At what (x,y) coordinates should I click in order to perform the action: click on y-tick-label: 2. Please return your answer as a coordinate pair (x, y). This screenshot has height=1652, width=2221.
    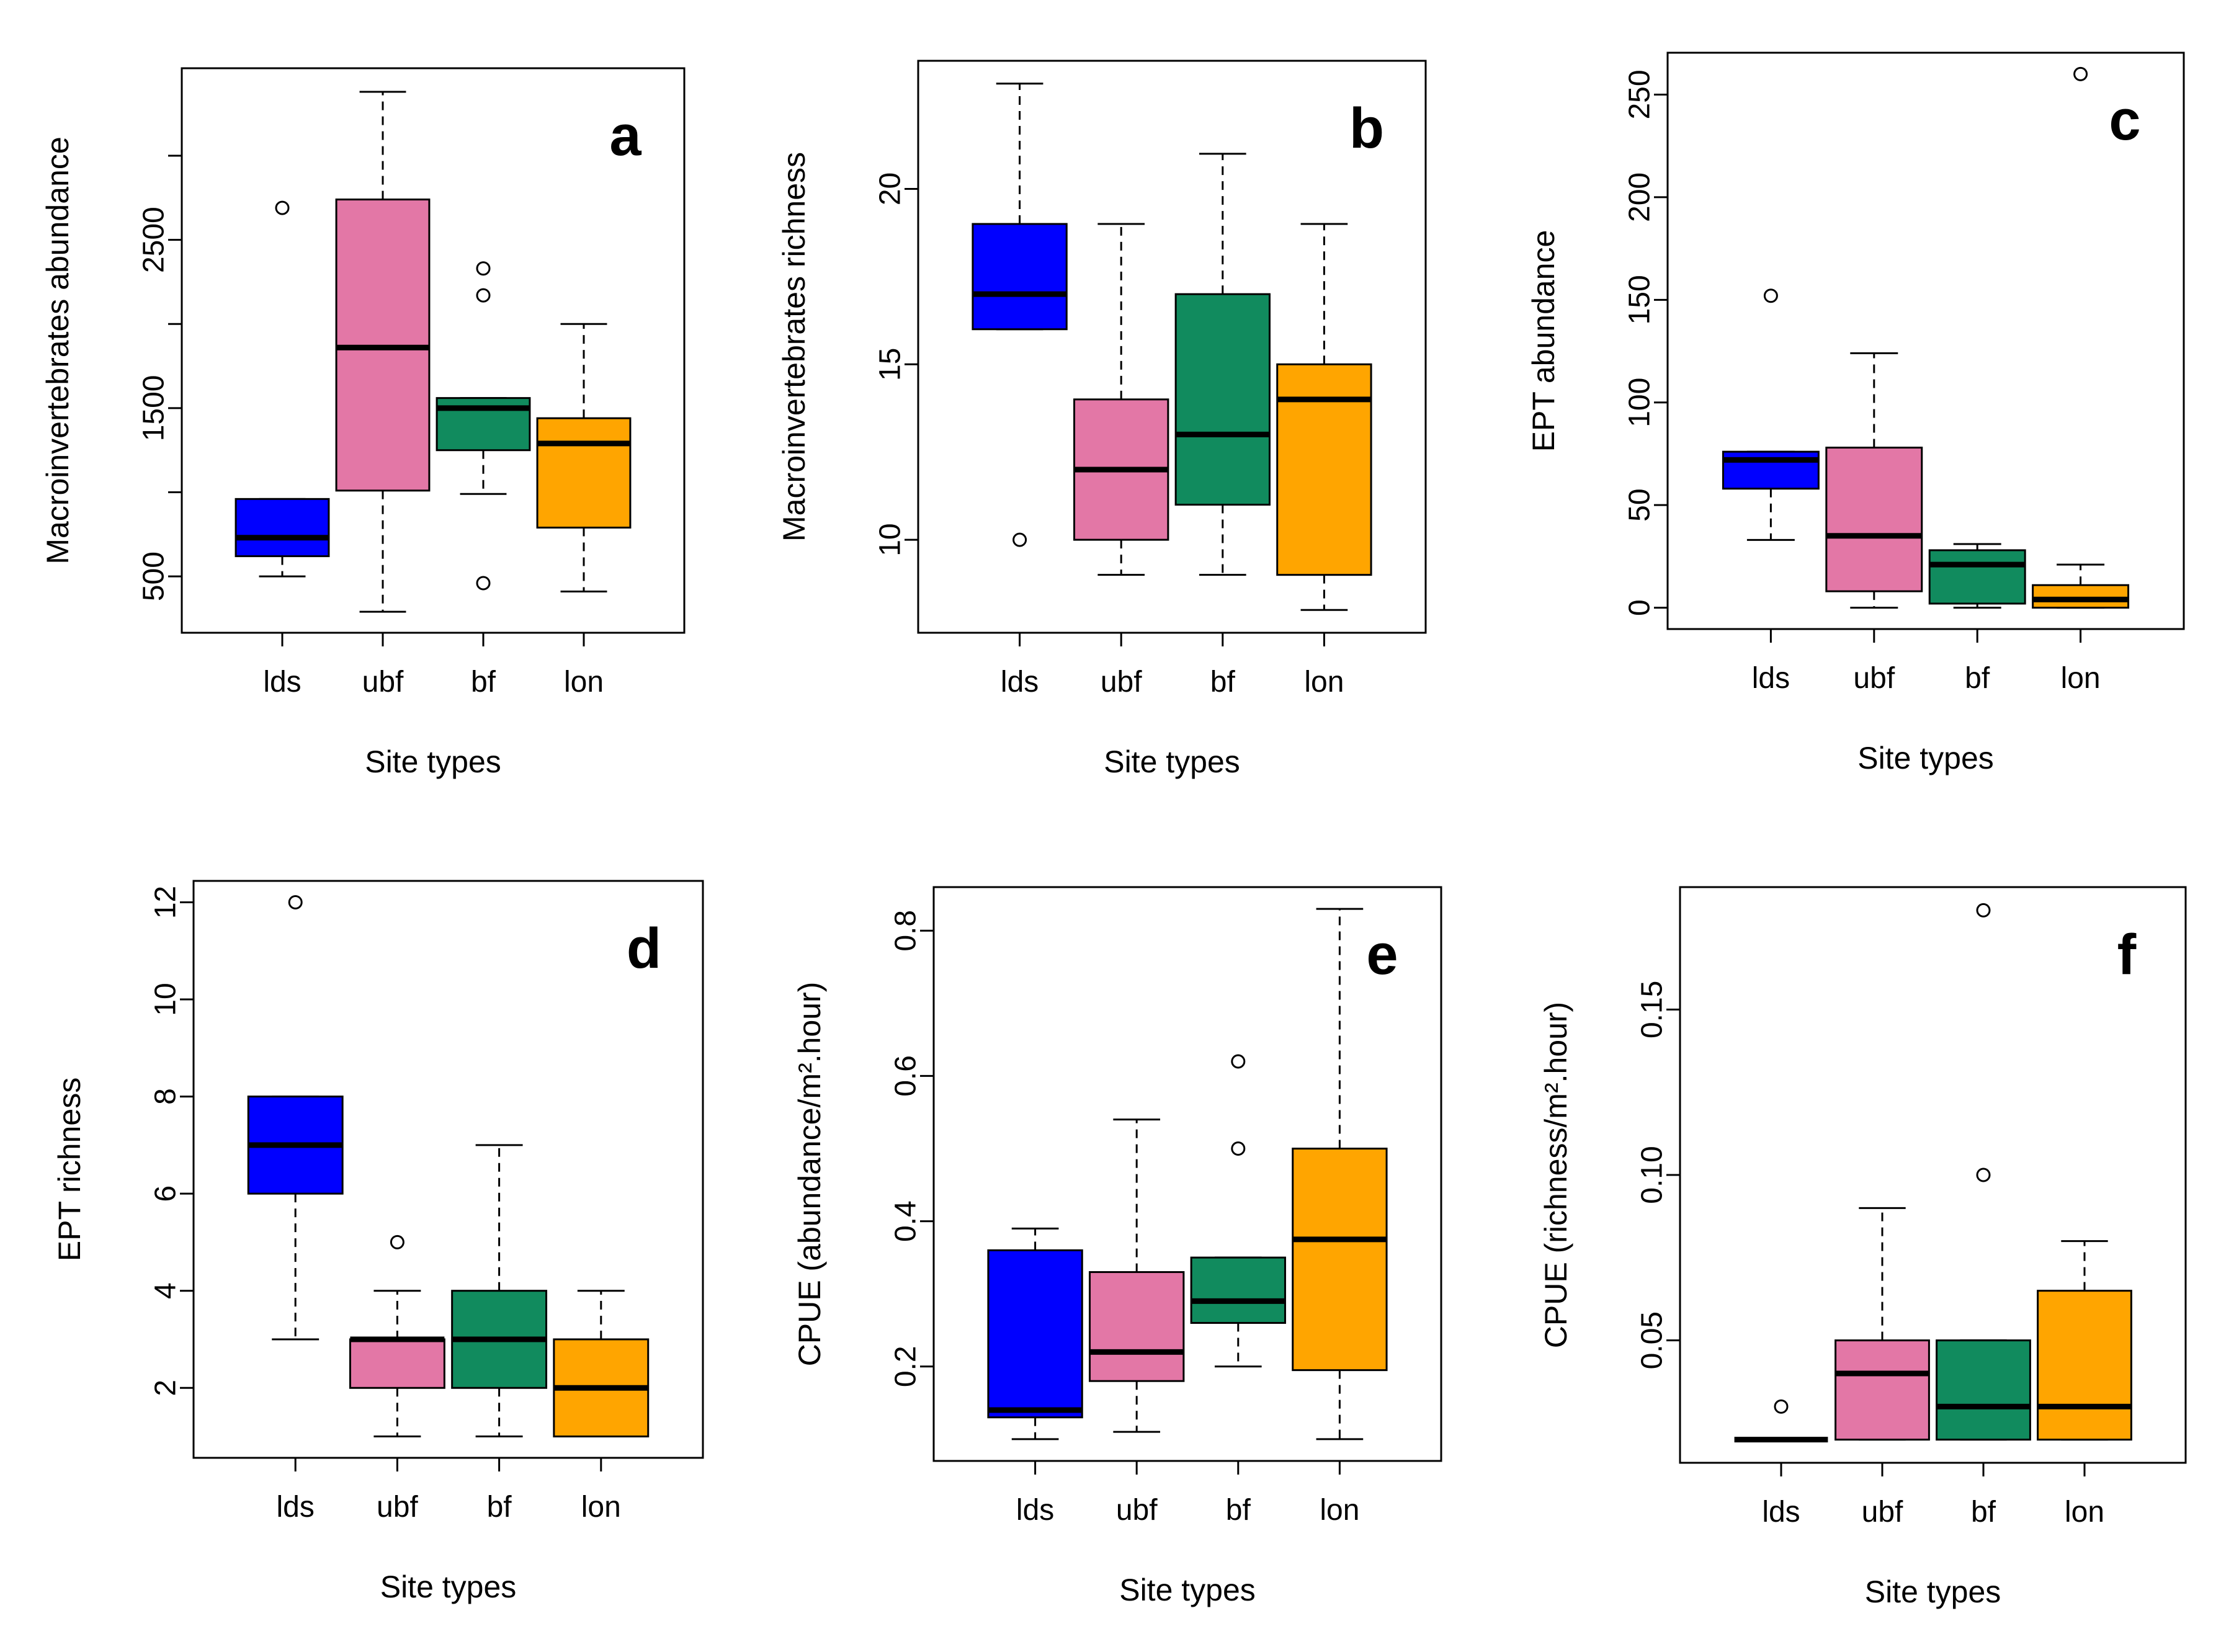
    Looking at the image, I should click on (166, 1388).